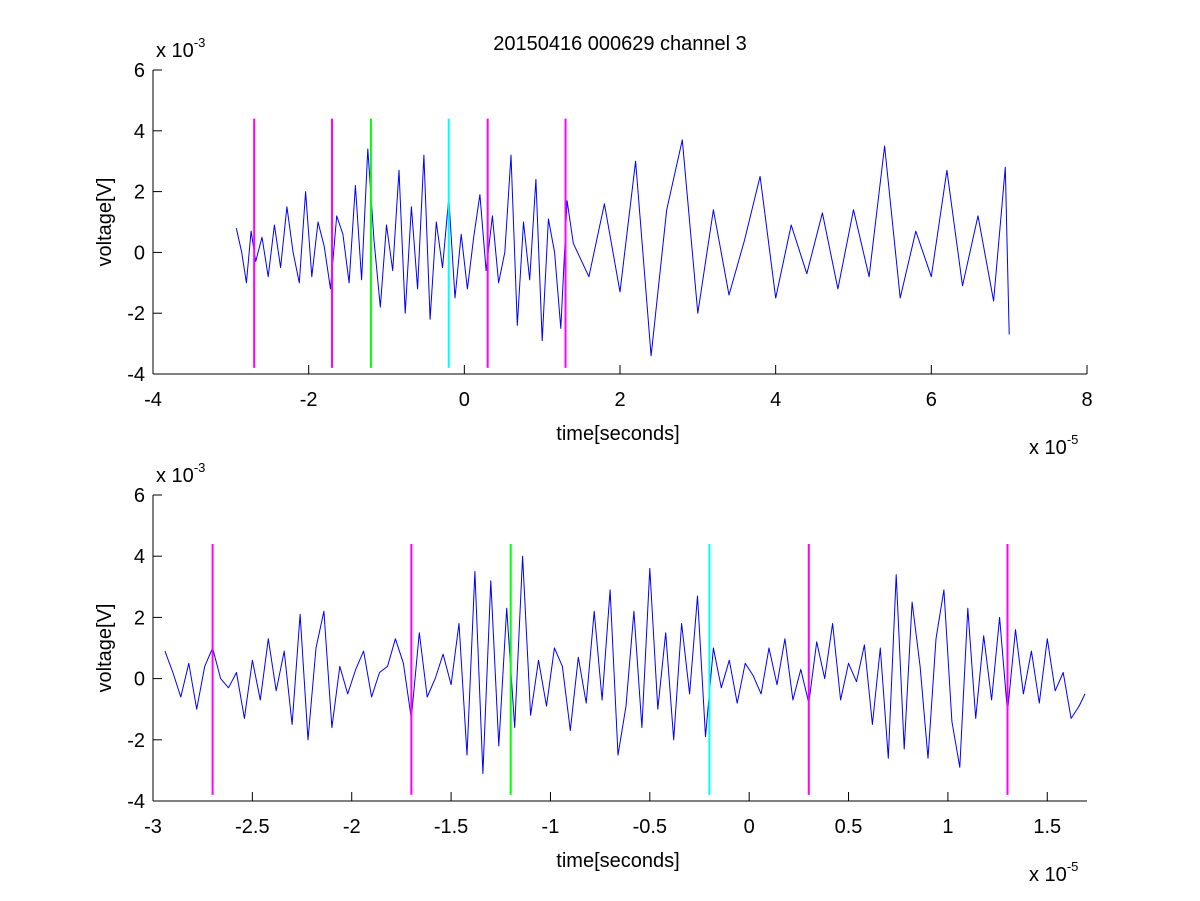  What do you see at coordinates (153, 827) in the screenshot?
I see `bottom-x-tick-label: -3` at bounding box center [153, 827].